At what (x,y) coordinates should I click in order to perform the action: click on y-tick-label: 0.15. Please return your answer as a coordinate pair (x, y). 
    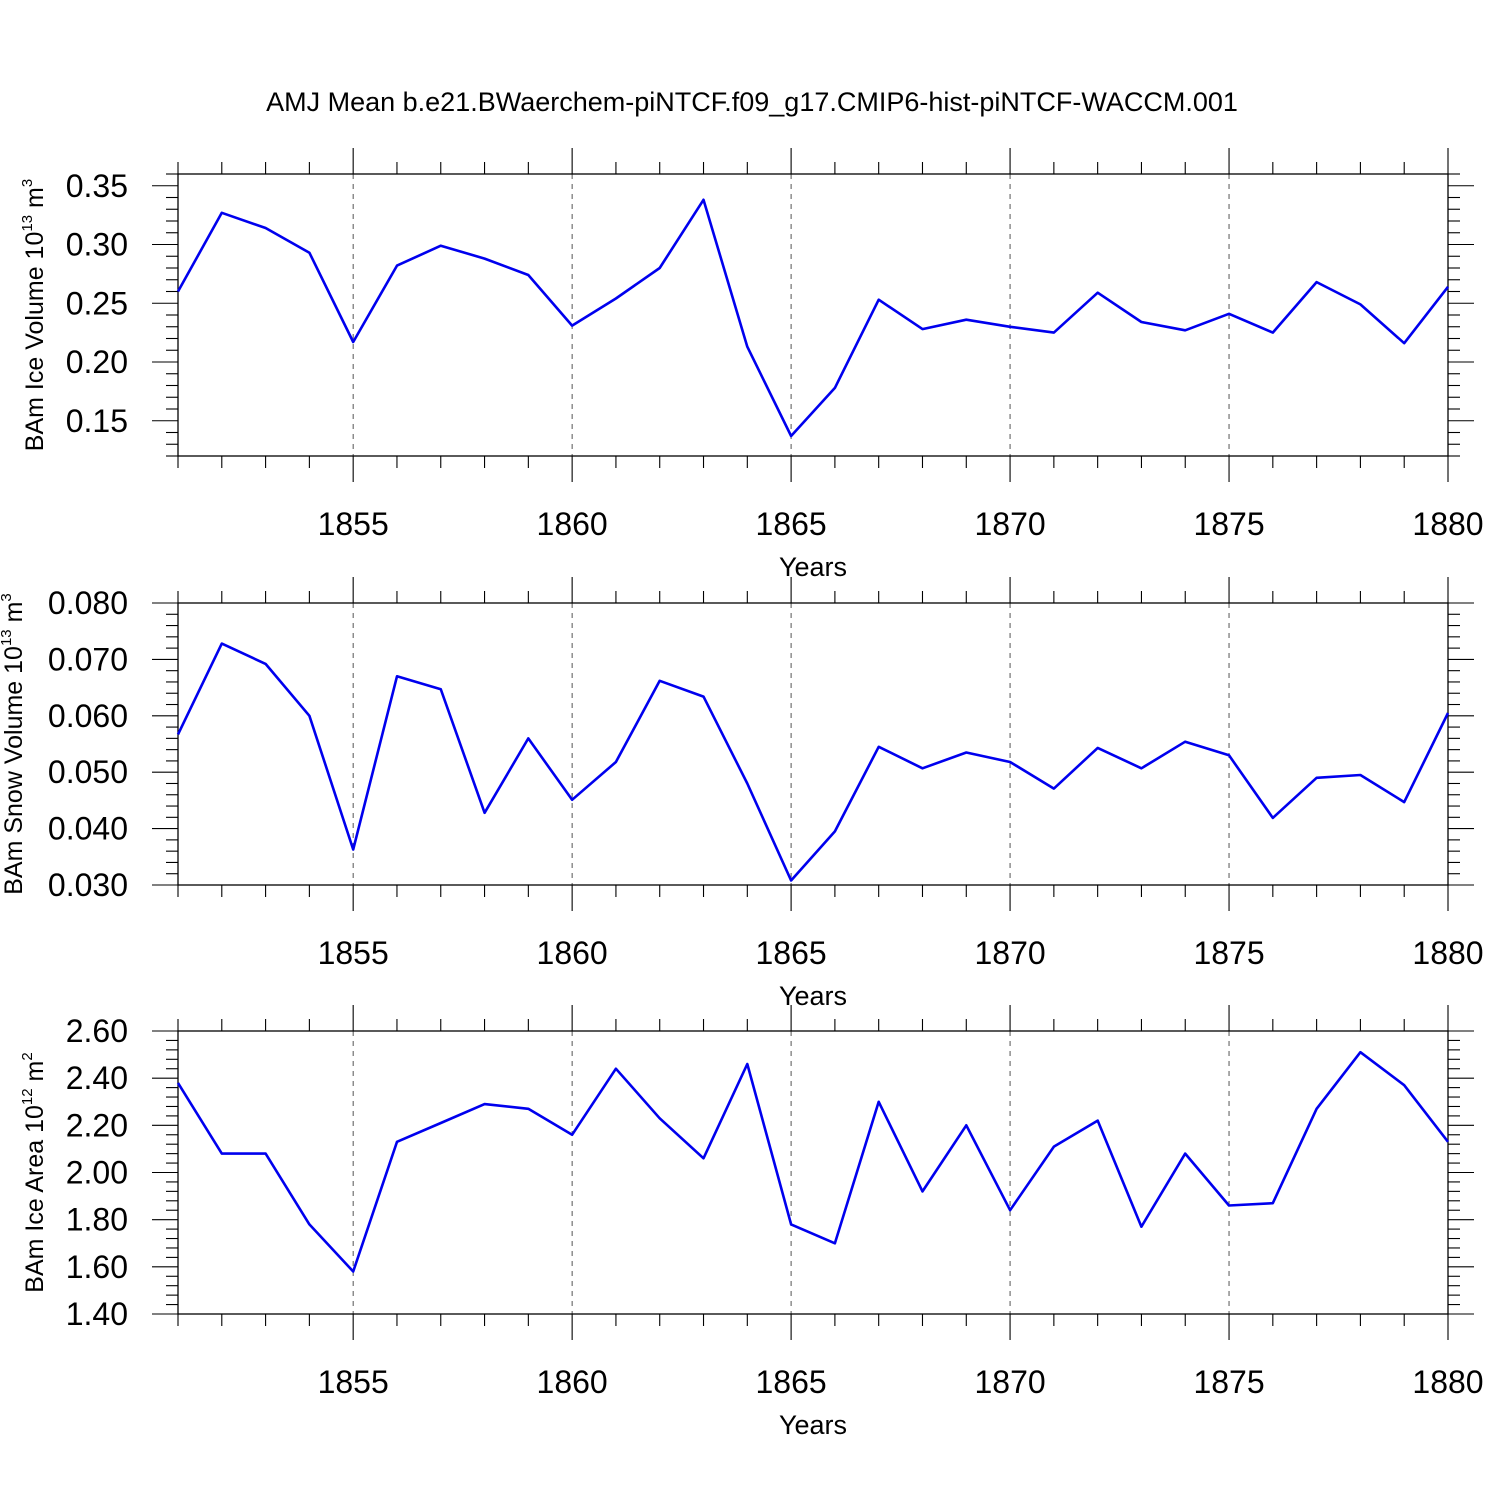
    Looking at the image, I should click on (97, 421).